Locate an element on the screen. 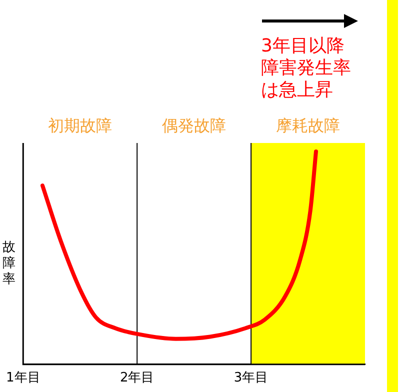 The height and width of the screenshot is (392, 411). x-tick-label: 3年目 is located at coordinates (251, 378).